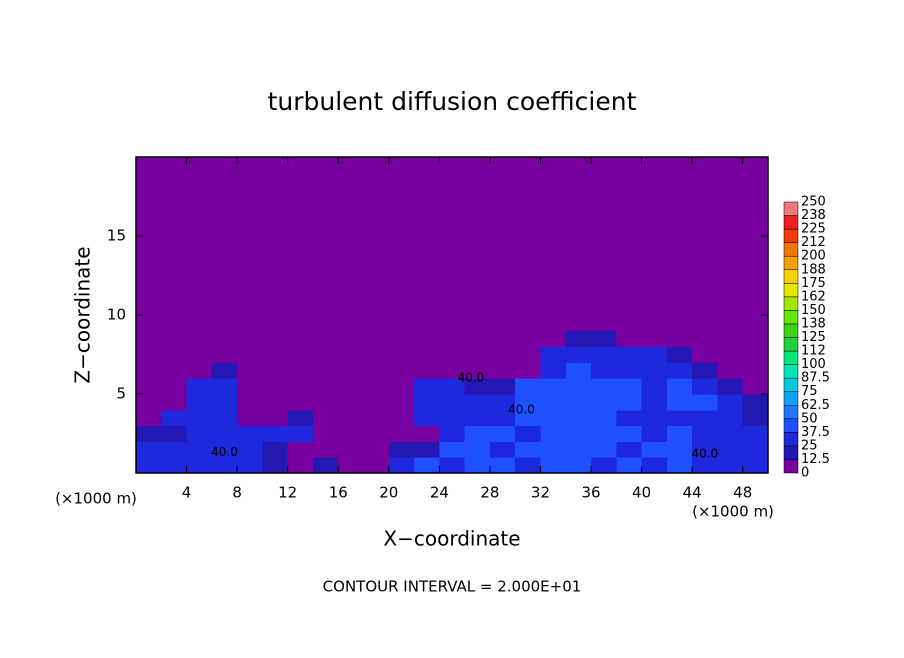 This screenshot has height=658, width=904. What do you see at coordinates (815, 405) in the screenshot?
I see `colorbar-label: 62.5` at bounding box center [815, 405].